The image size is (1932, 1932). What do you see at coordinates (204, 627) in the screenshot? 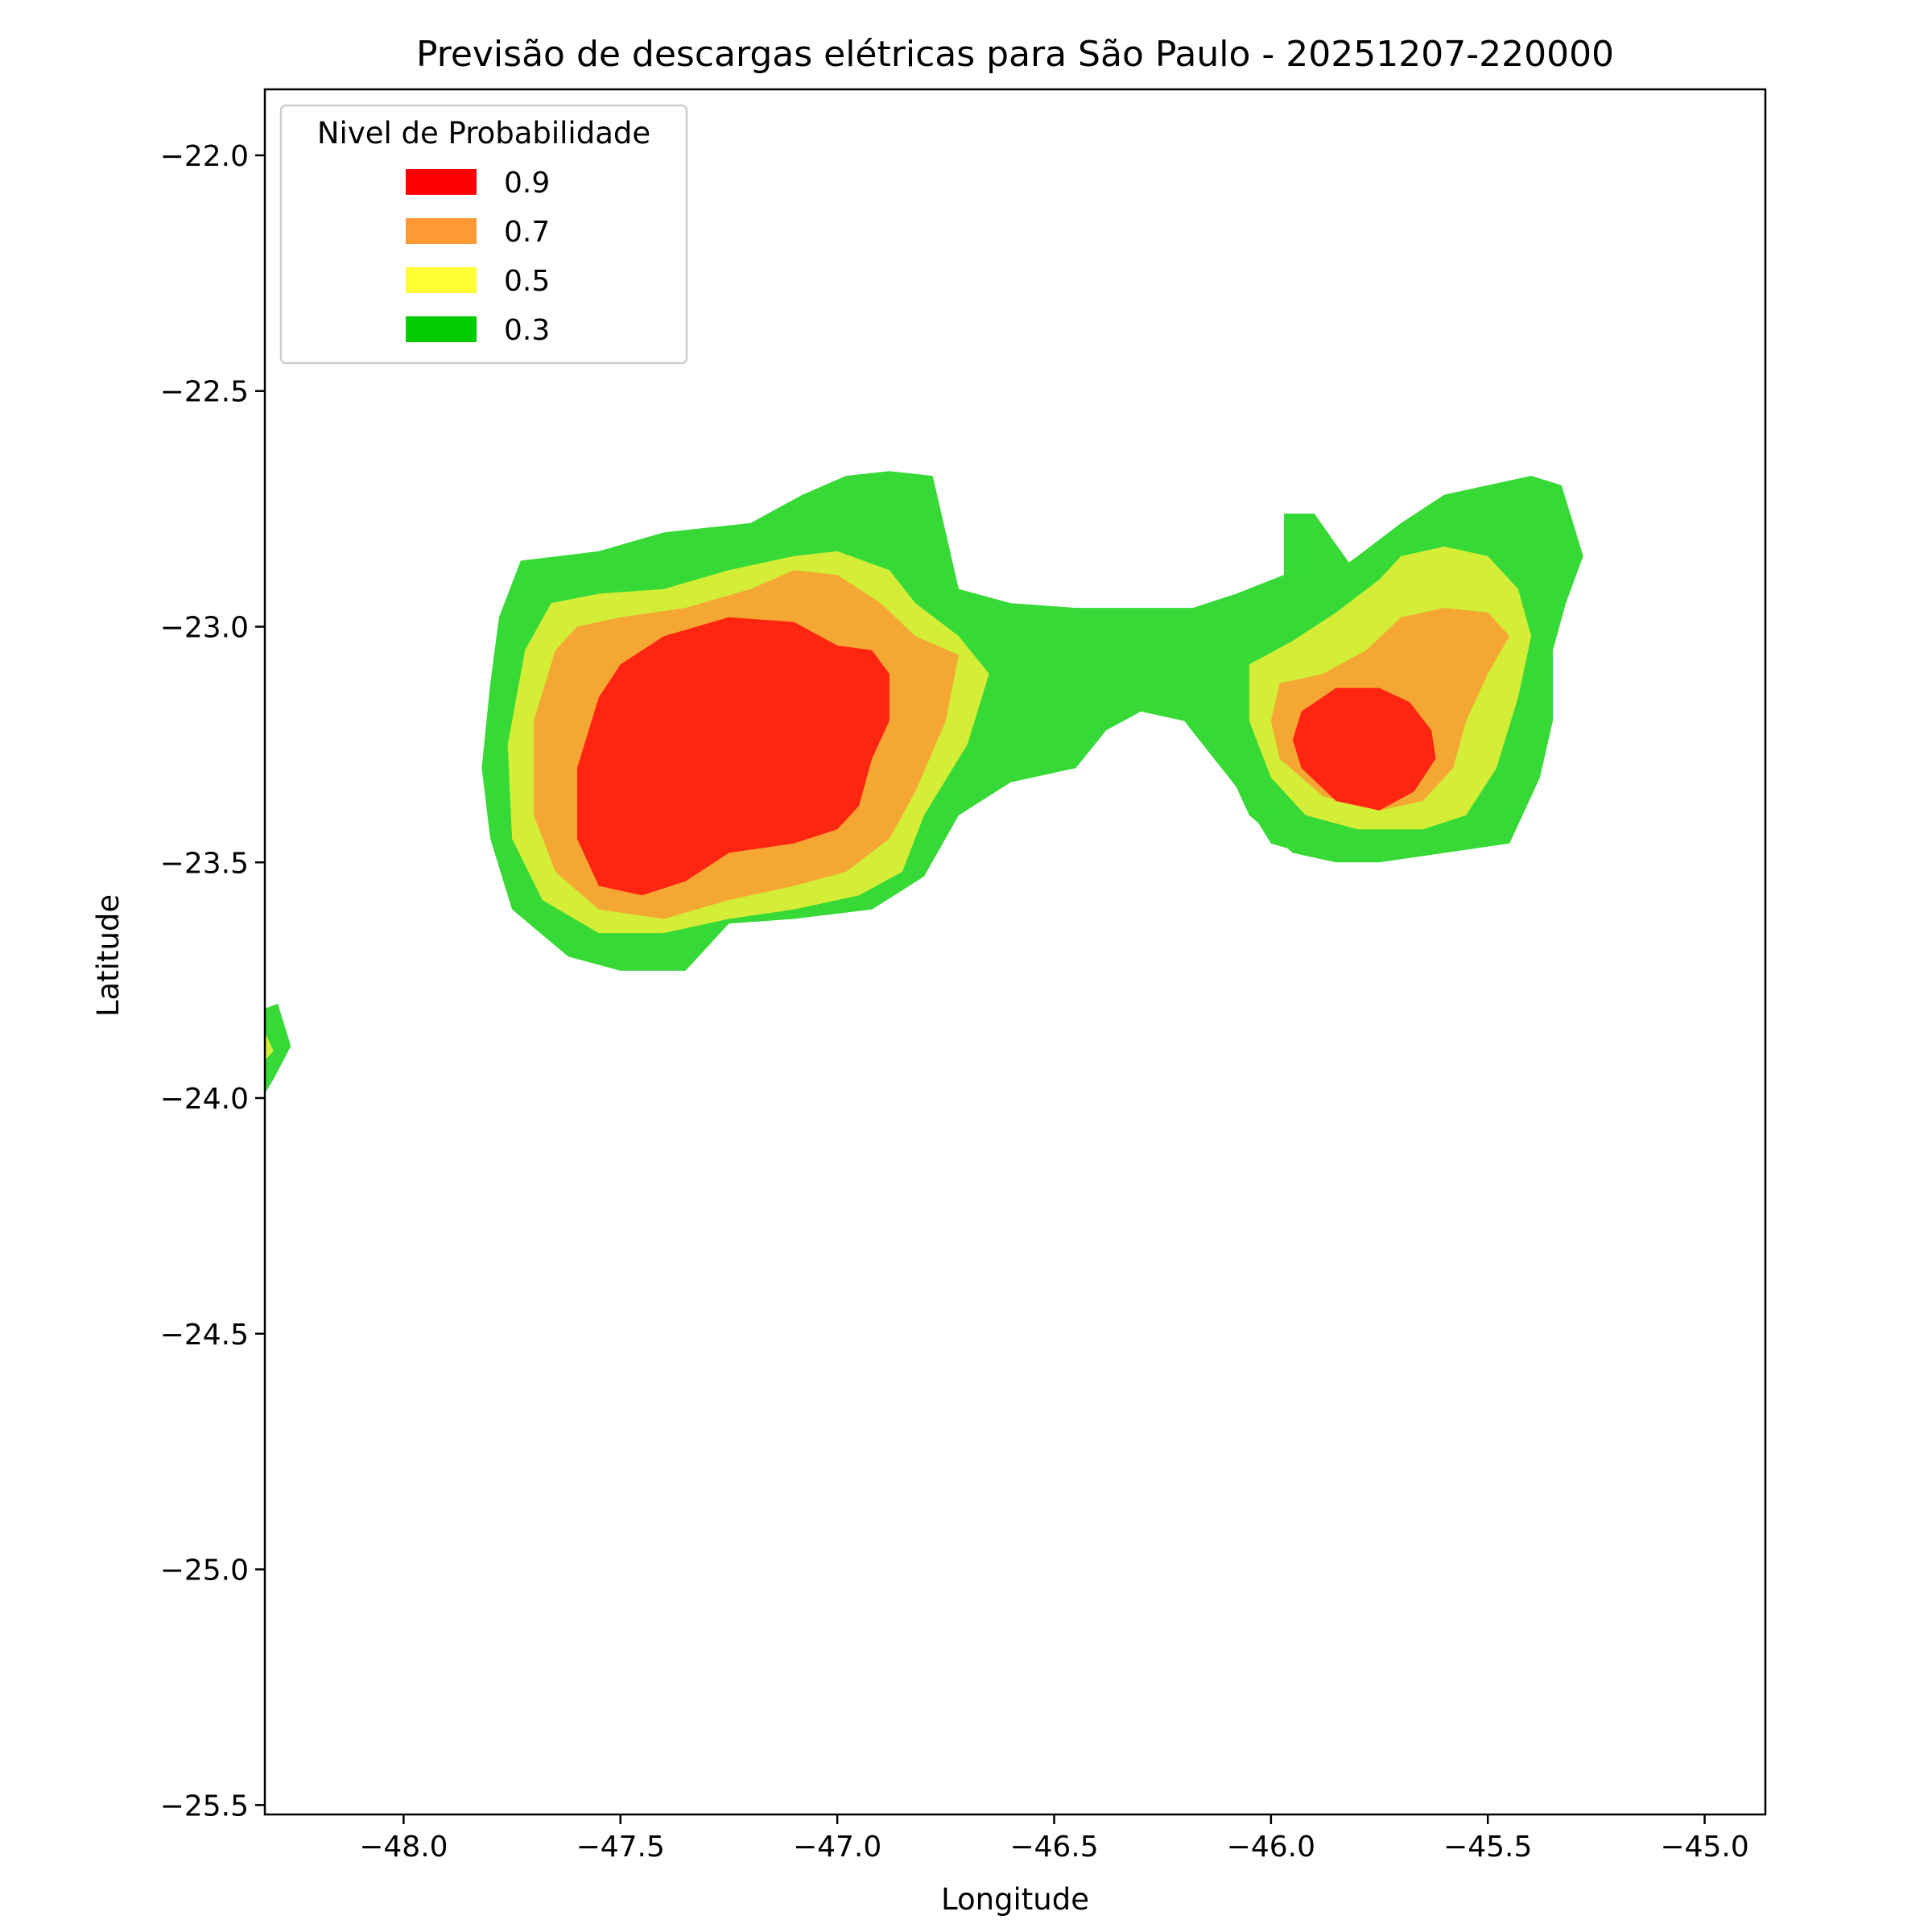
I see `y-tick-label: −23.0` at bounding box center [204, 627].